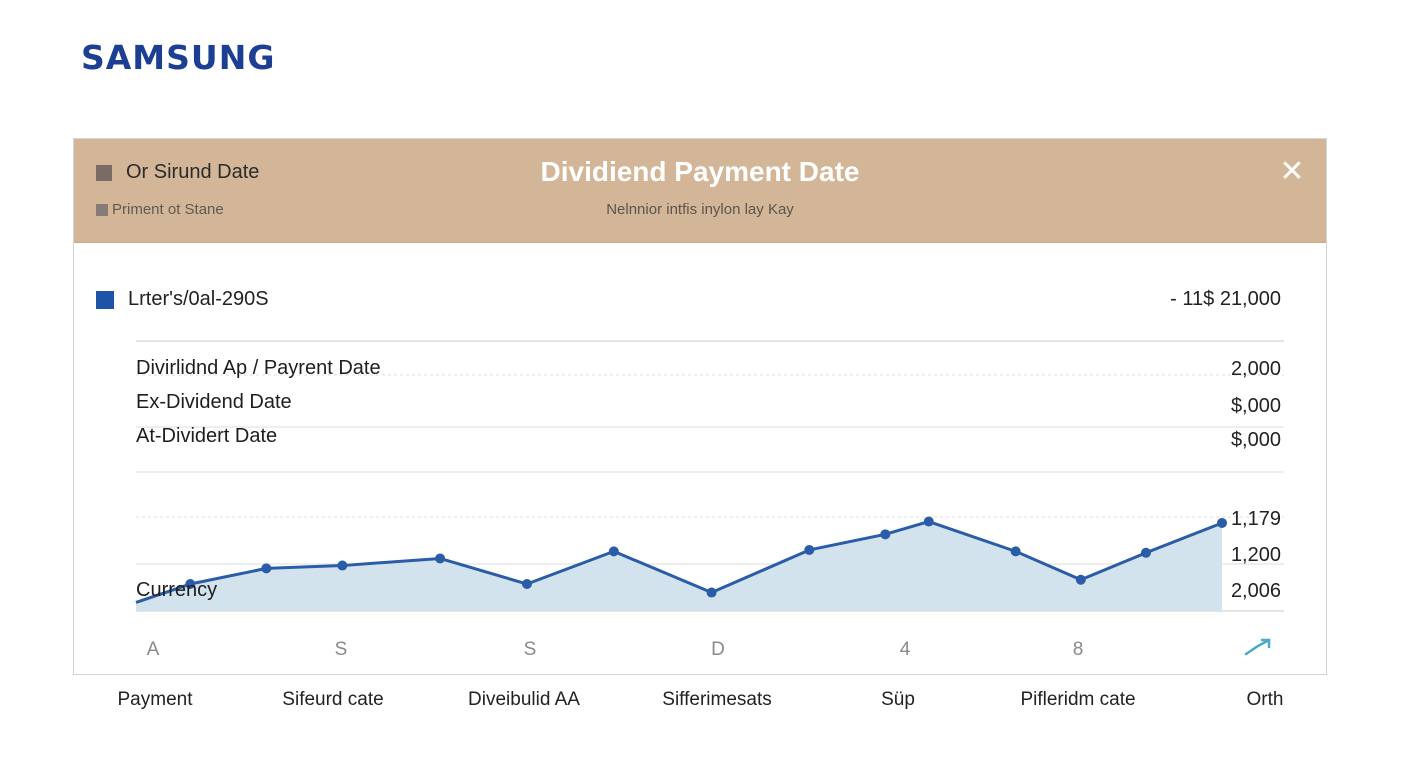 This screenshot has height=768, width=1408. Describe the element at coordinates (1255, 440) in the screenshot. I see `right-value-3: $,000` at that location.